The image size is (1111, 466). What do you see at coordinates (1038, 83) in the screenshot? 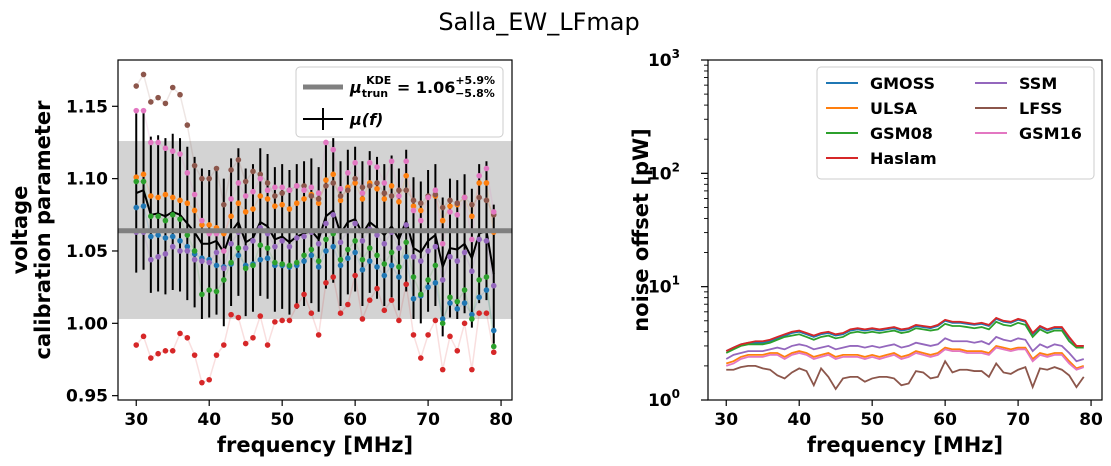
I see `legend-label-ssm: SSM` at bounding box center [1038, 83].